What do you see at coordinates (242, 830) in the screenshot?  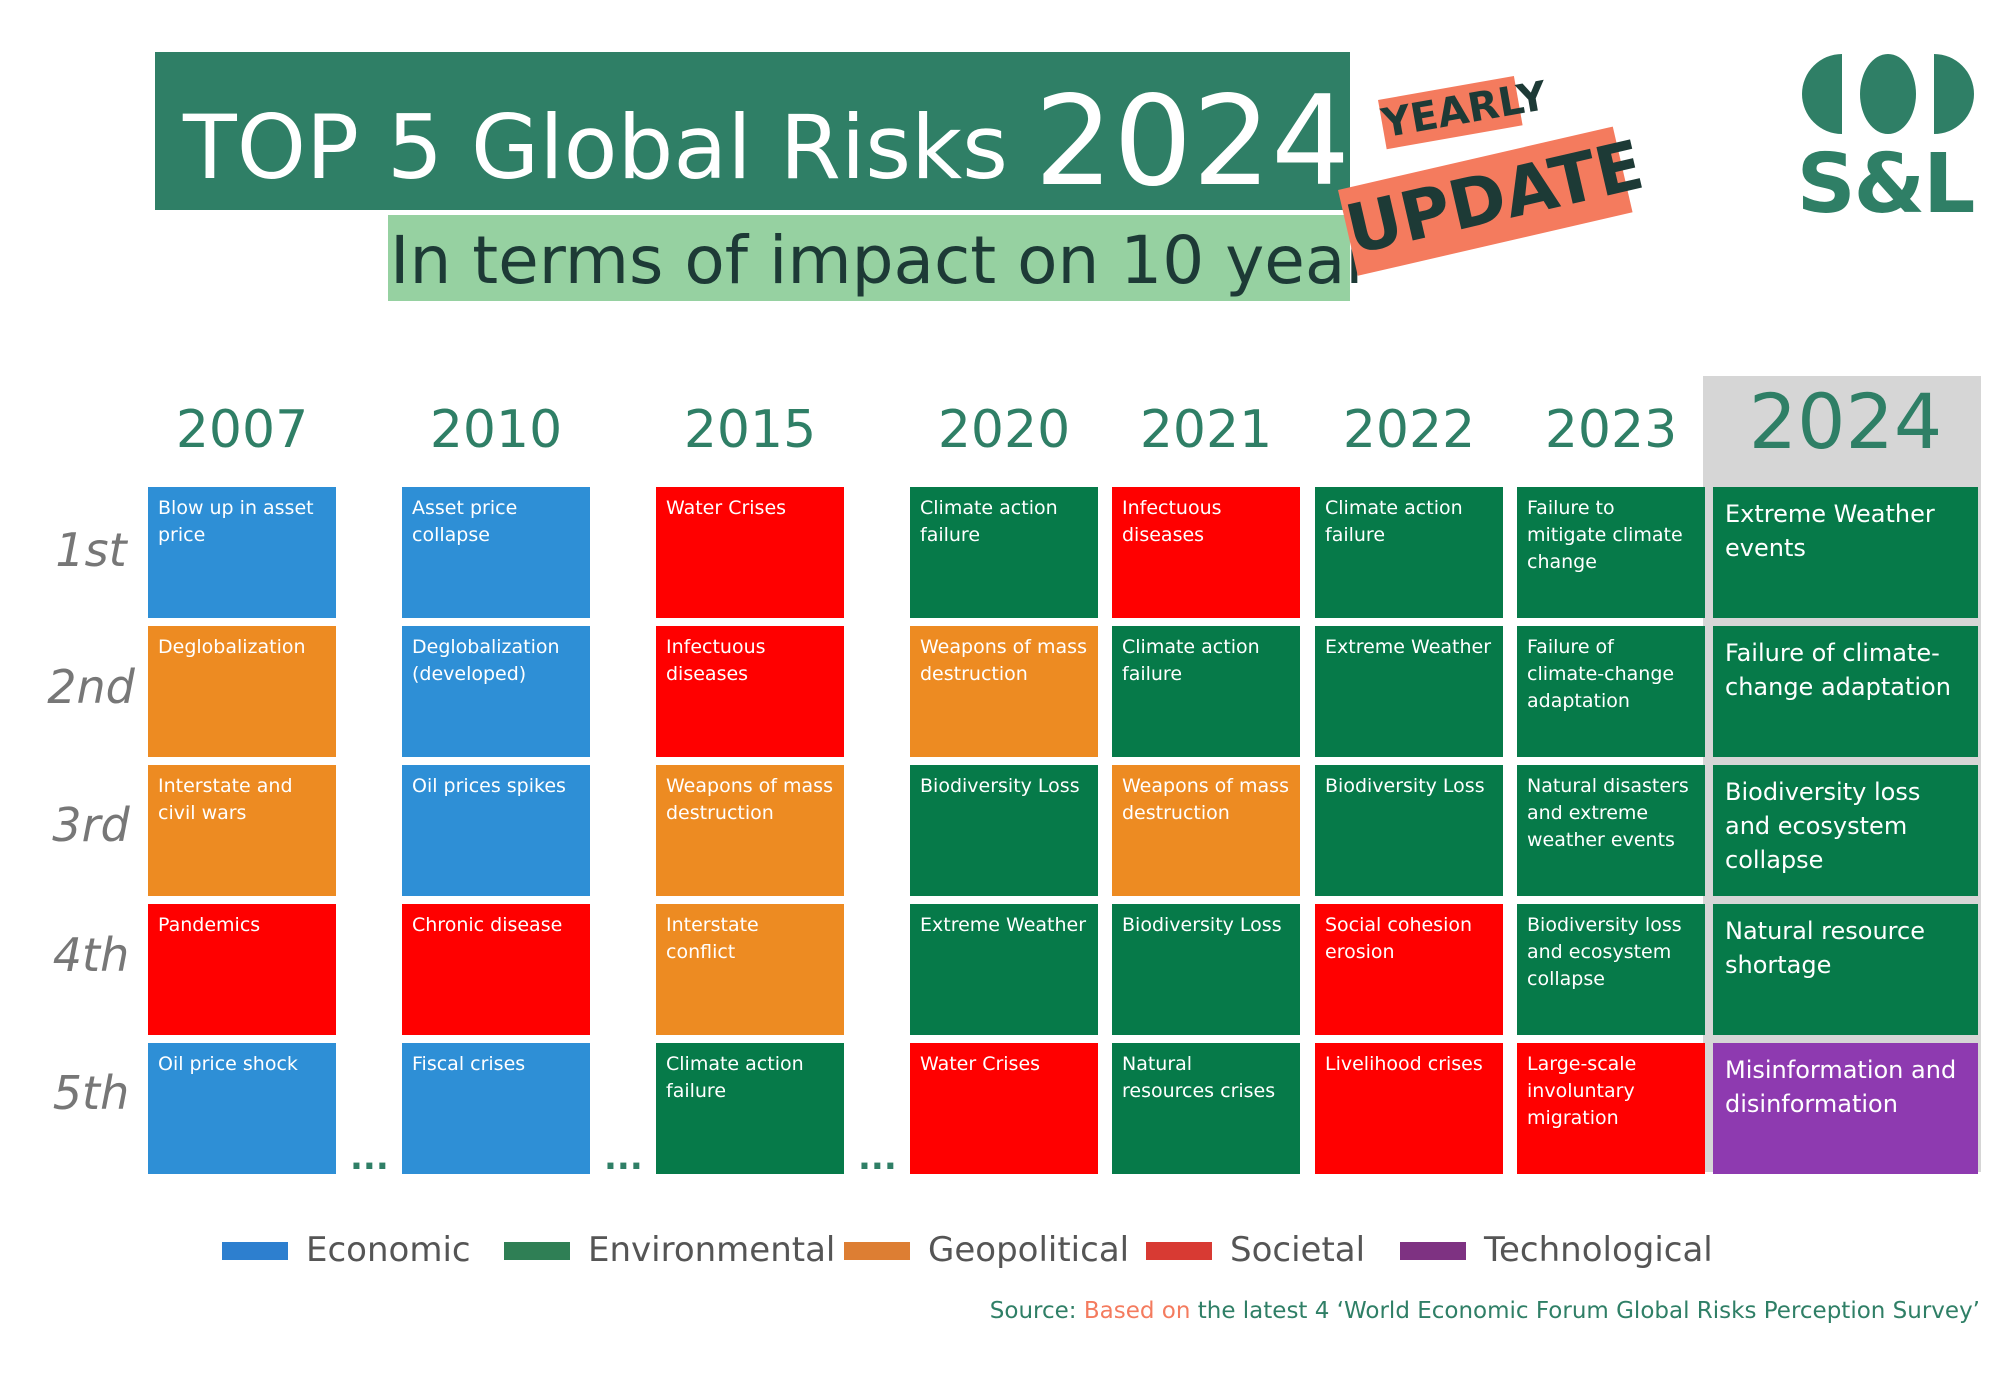 I see `risk-cell: Interstate and civil wars` at bounding box center [242, 830].